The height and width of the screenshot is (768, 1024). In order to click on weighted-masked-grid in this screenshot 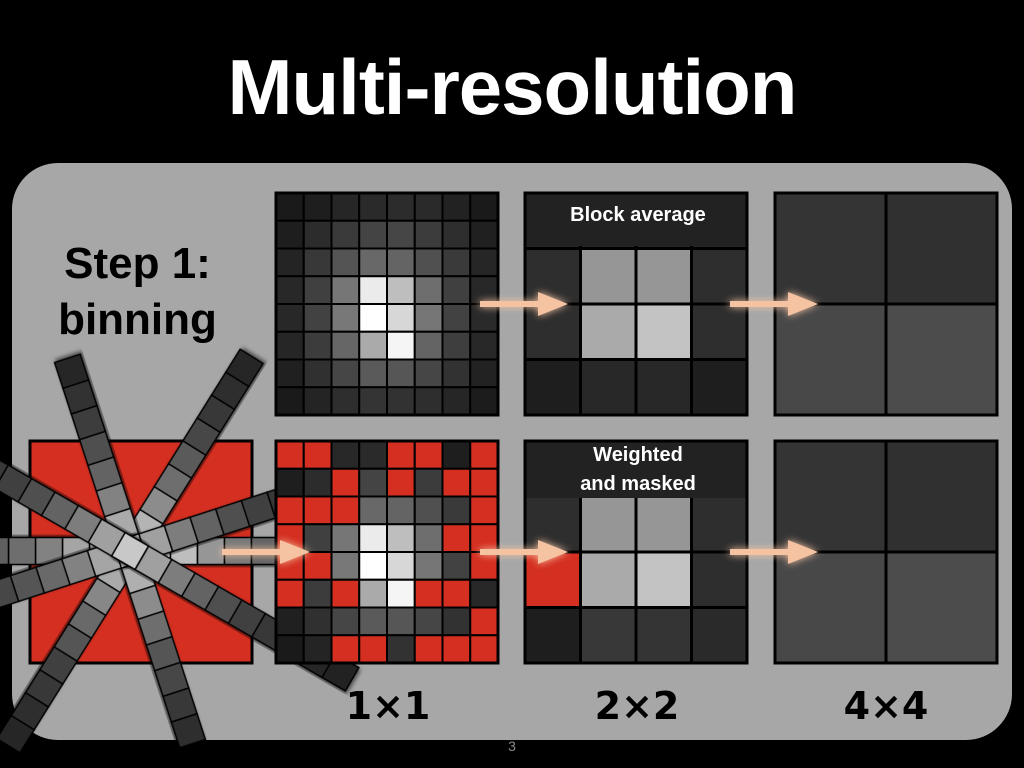, I will do `click(636, 552)`.